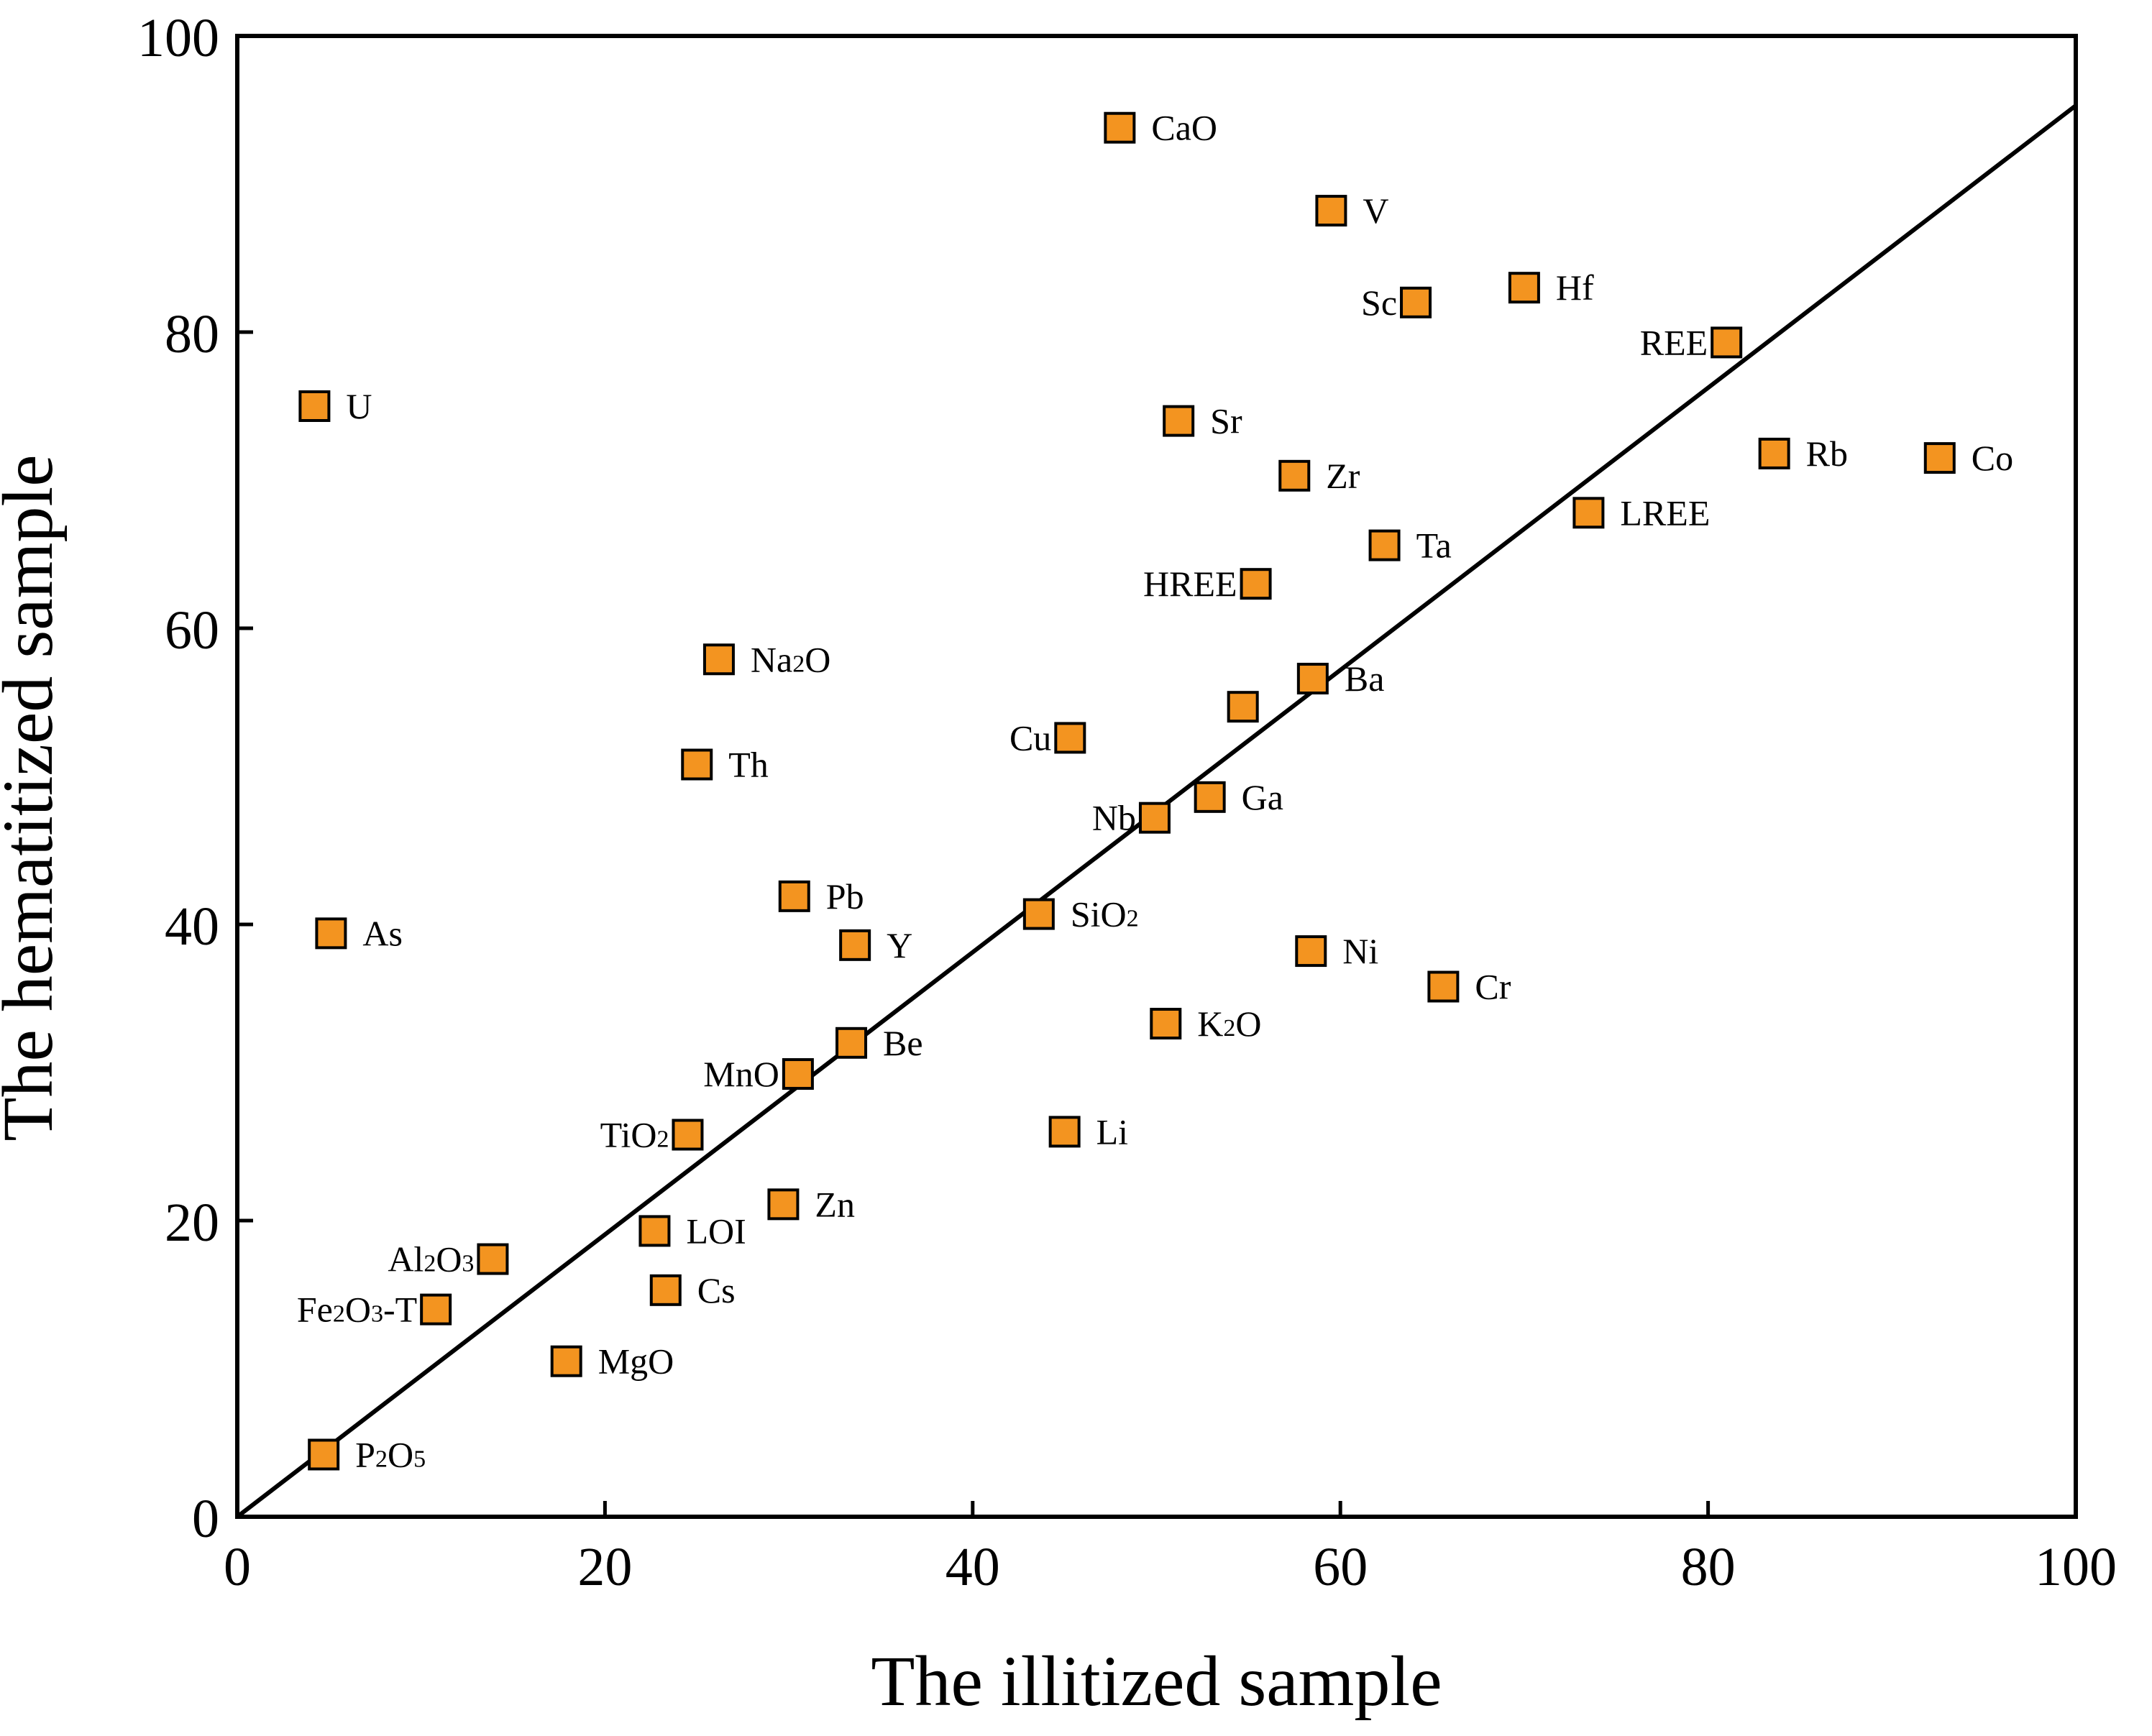 The width and height of the screenshot is (2152, 1736). Describe the element at coordinates (1379, 303) in the screenshot. I see `point-label-sc: Sc` at that location.